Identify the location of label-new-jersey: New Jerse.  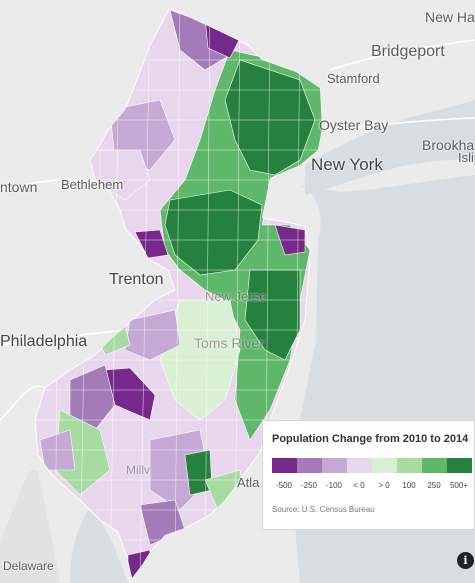
(236, 296).